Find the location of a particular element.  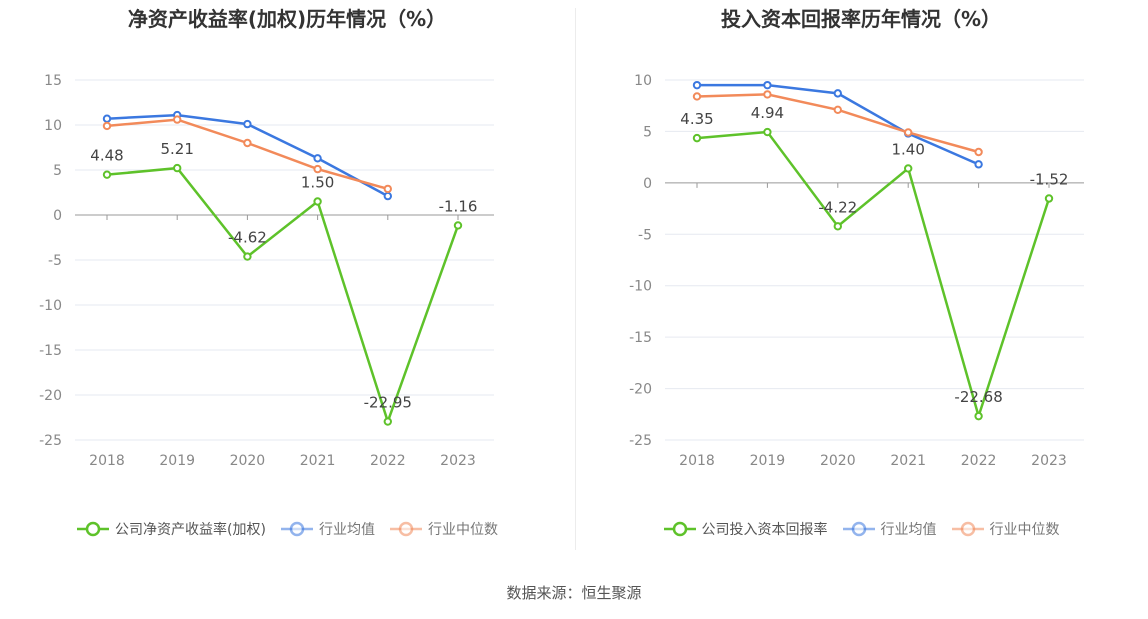

data-label: -4.22 is located at coordinates (837, 207).